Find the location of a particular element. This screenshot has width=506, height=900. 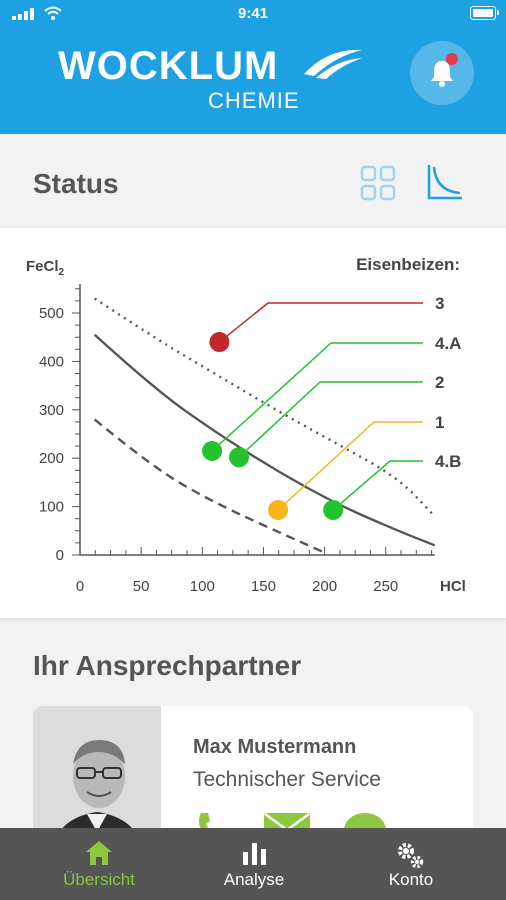

logo-subtitle: CHEMIE is located at coordinates (254, 100).